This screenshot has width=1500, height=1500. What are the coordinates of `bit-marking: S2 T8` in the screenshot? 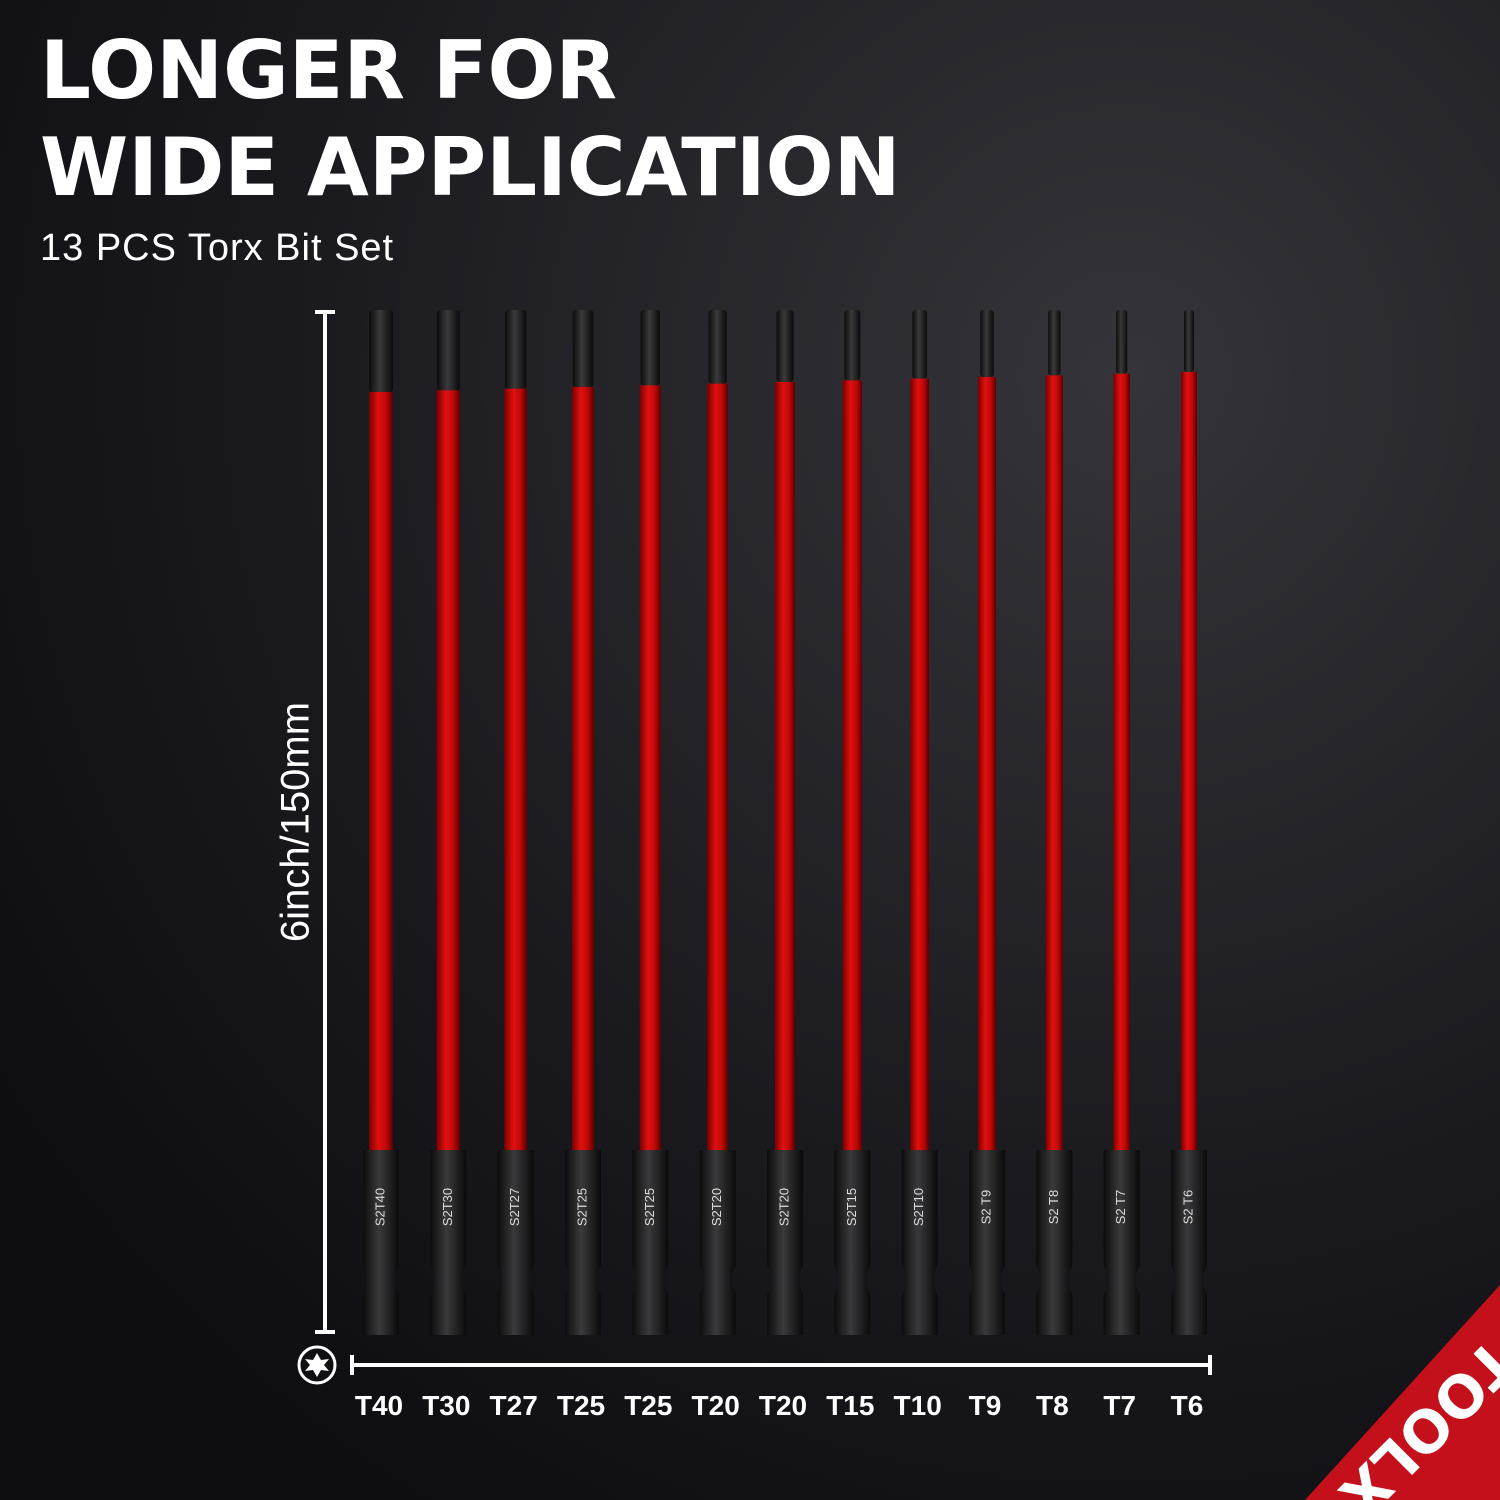 It's located at (1053, 1207).